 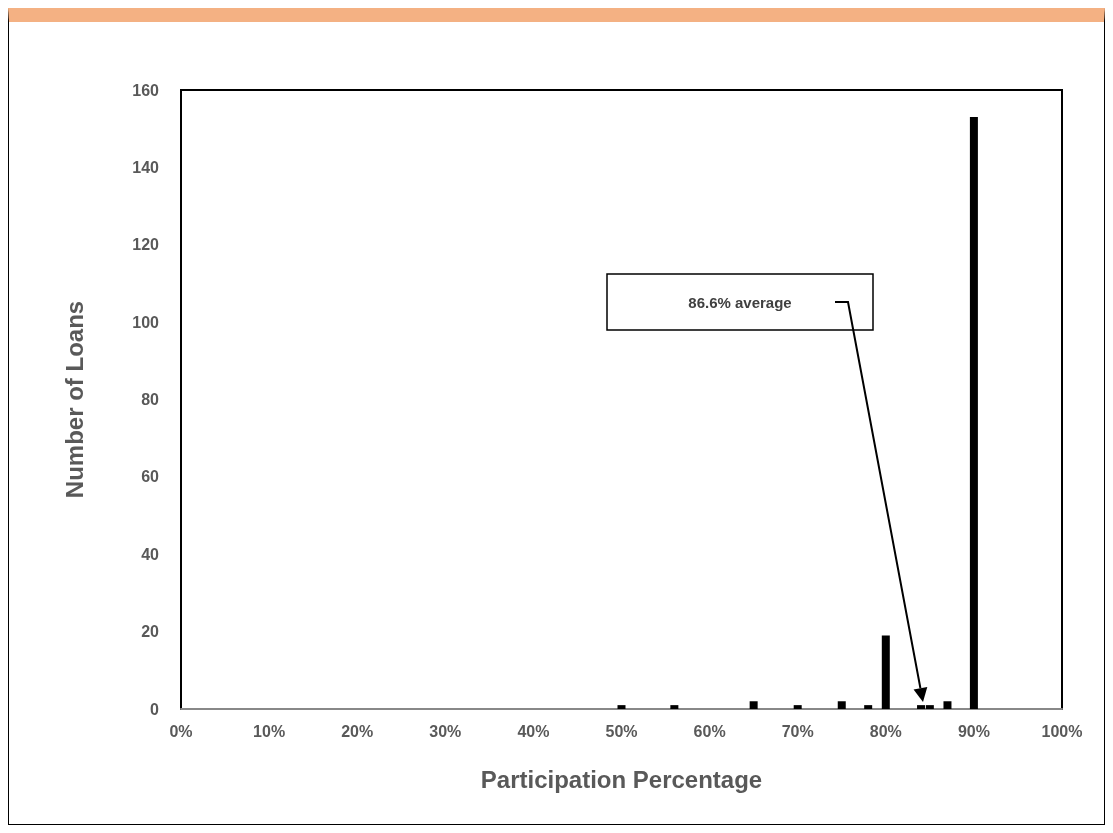 What do you see at coordinates (709, 731) in the screenshot?
I see `x-tick-label: 60%` at bounding box center [709, 731].